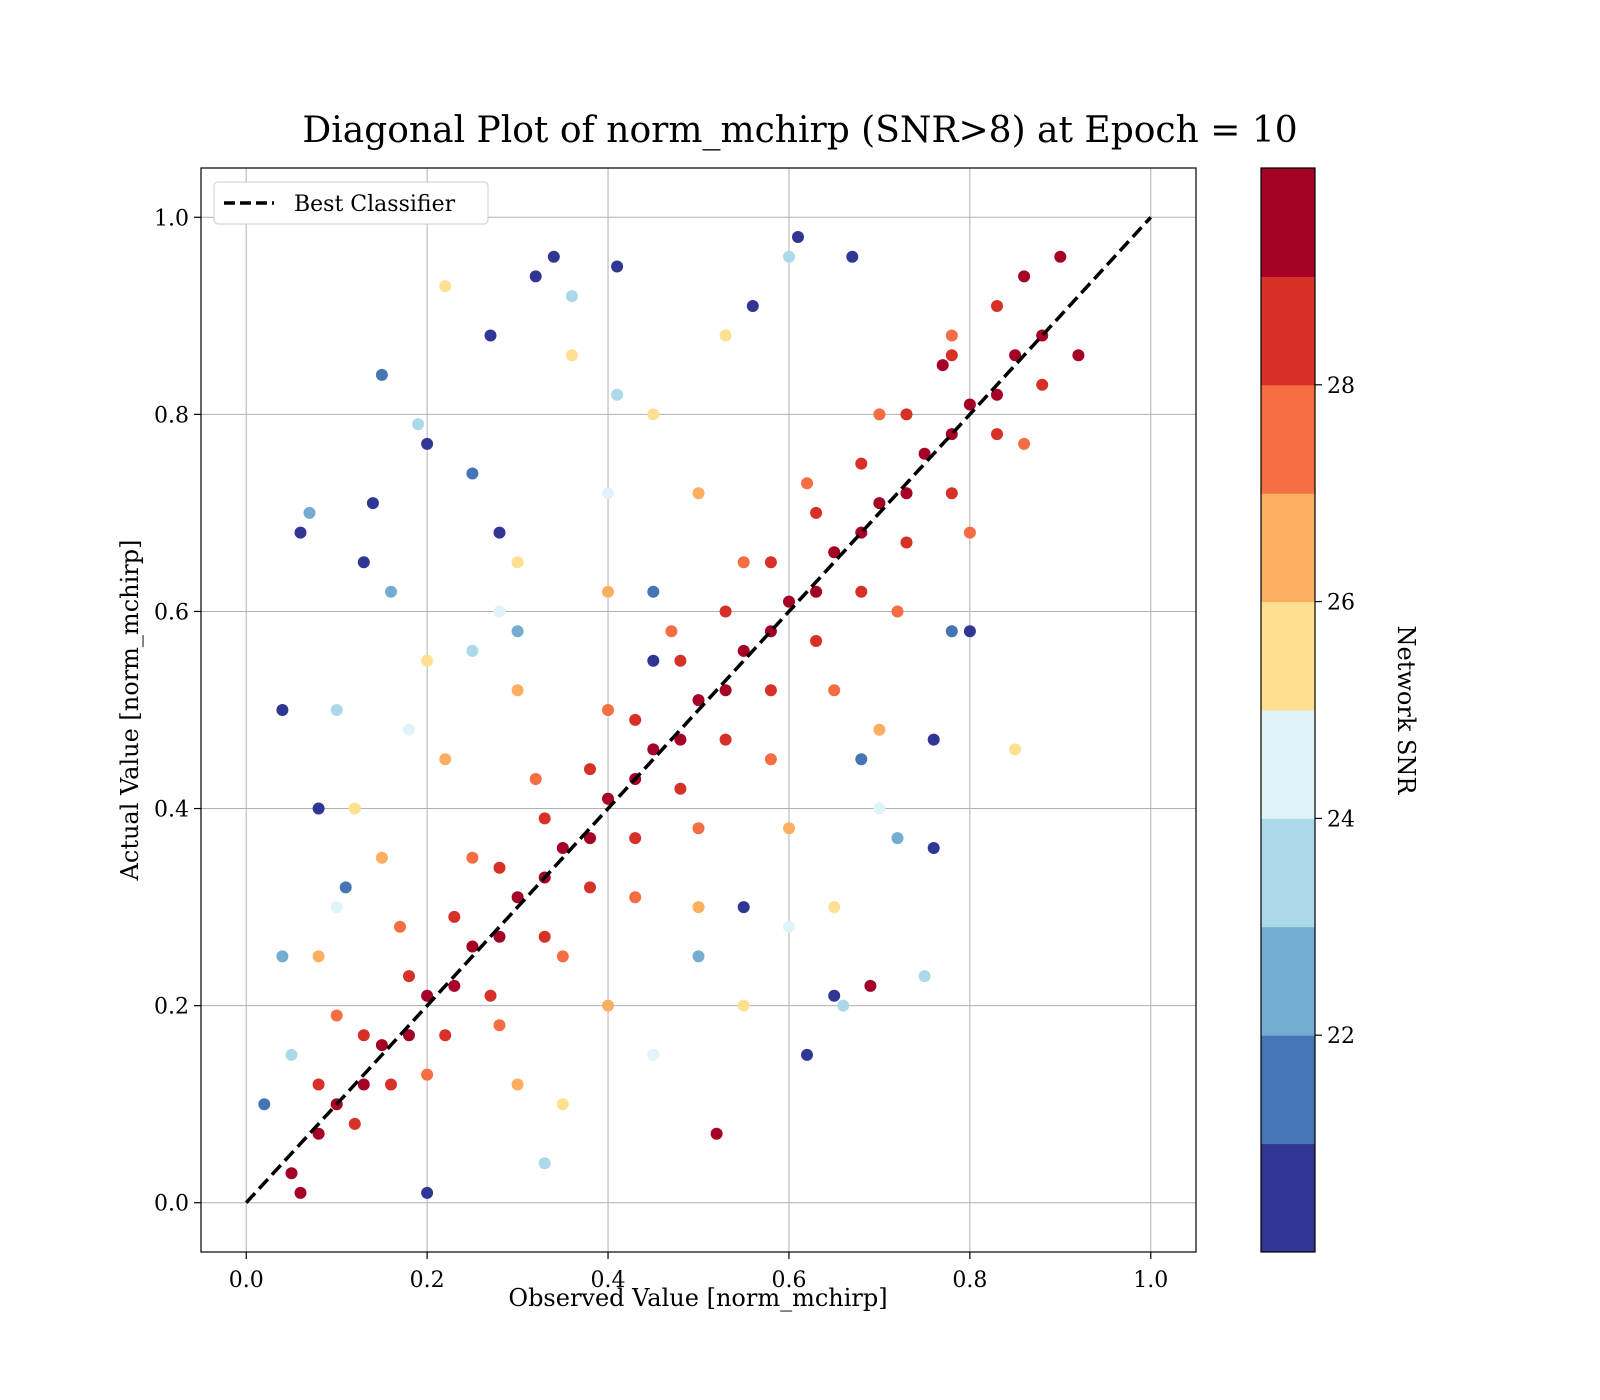  I want to click on legend-label-best-classifier: Best Classifier, so click(375, 204).